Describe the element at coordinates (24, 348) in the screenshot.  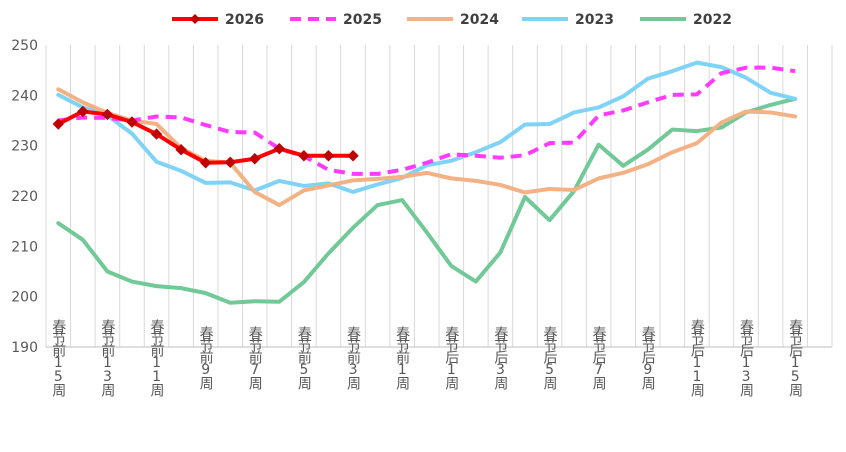
I see `y-tick-label: 190` at that location.